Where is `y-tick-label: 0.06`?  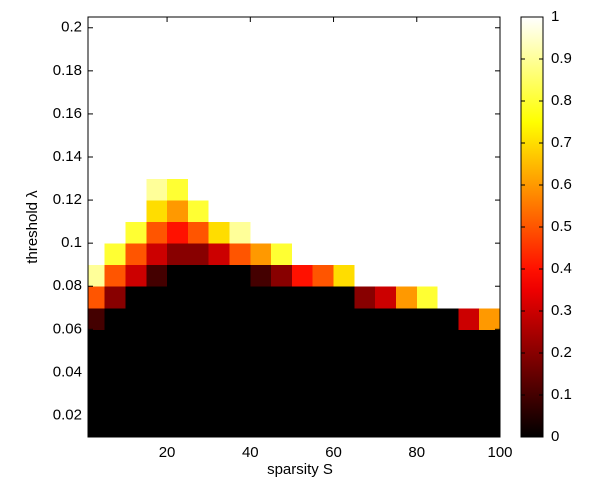
y-tick-label: 0.06 is located at coordinates (67, 328).